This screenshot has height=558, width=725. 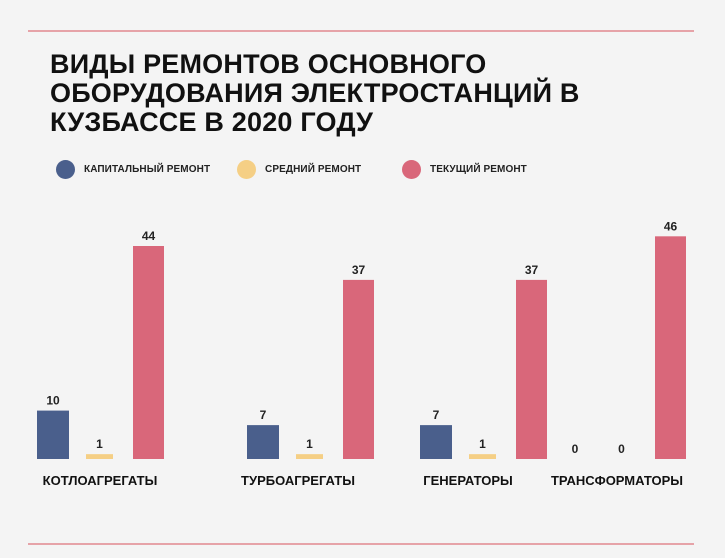 I want to click on category-label: ГЕНЕРАТОРЫ, so click(x=468, y=480).